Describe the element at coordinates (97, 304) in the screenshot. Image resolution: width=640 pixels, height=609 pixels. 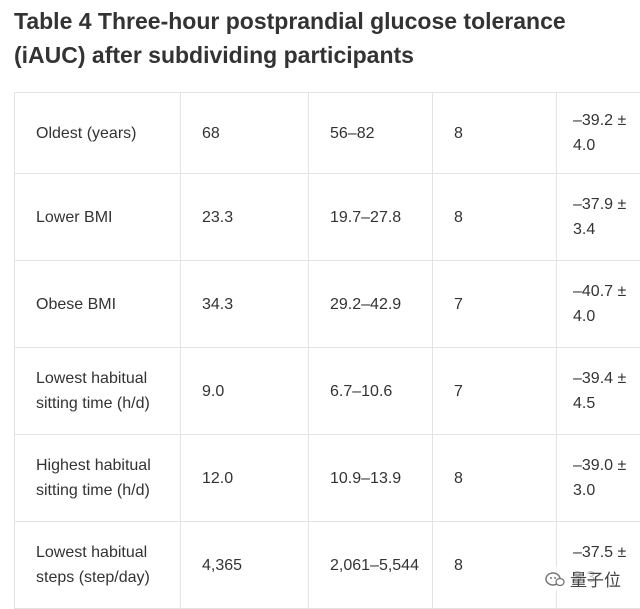
I see `table-cell: Obese BMI` at that location.